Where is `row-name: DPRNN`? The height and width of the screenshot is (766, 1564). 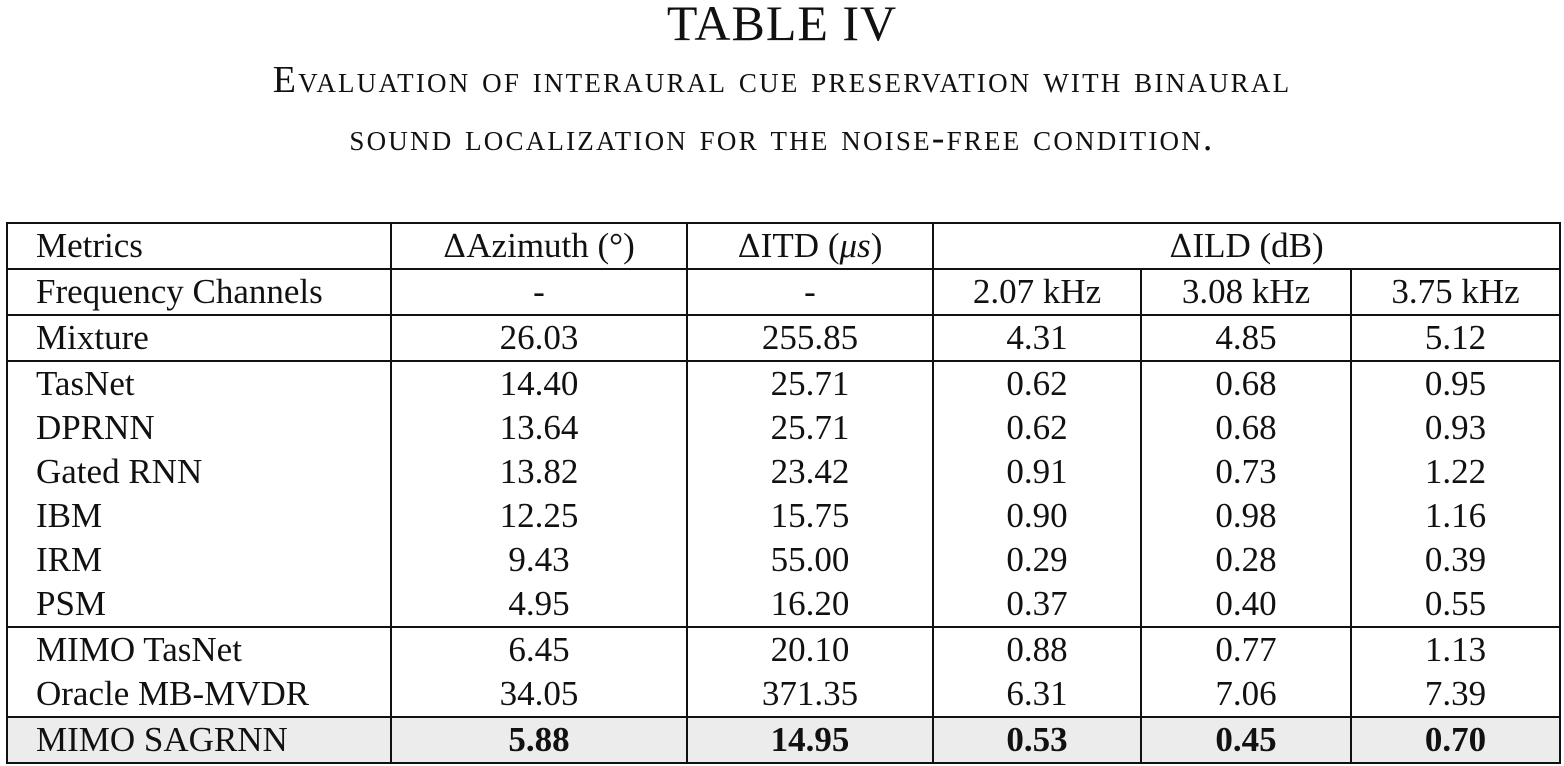
row-name: DPRNN is located at coordinates (199, 428).